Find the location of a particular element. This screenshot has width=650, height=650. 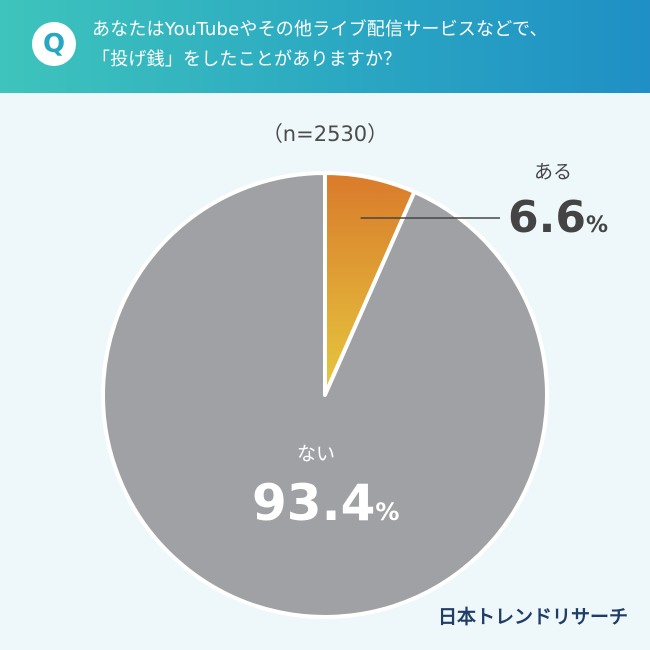

sample-size: （n=2530） is located at coordinates (325, 134).